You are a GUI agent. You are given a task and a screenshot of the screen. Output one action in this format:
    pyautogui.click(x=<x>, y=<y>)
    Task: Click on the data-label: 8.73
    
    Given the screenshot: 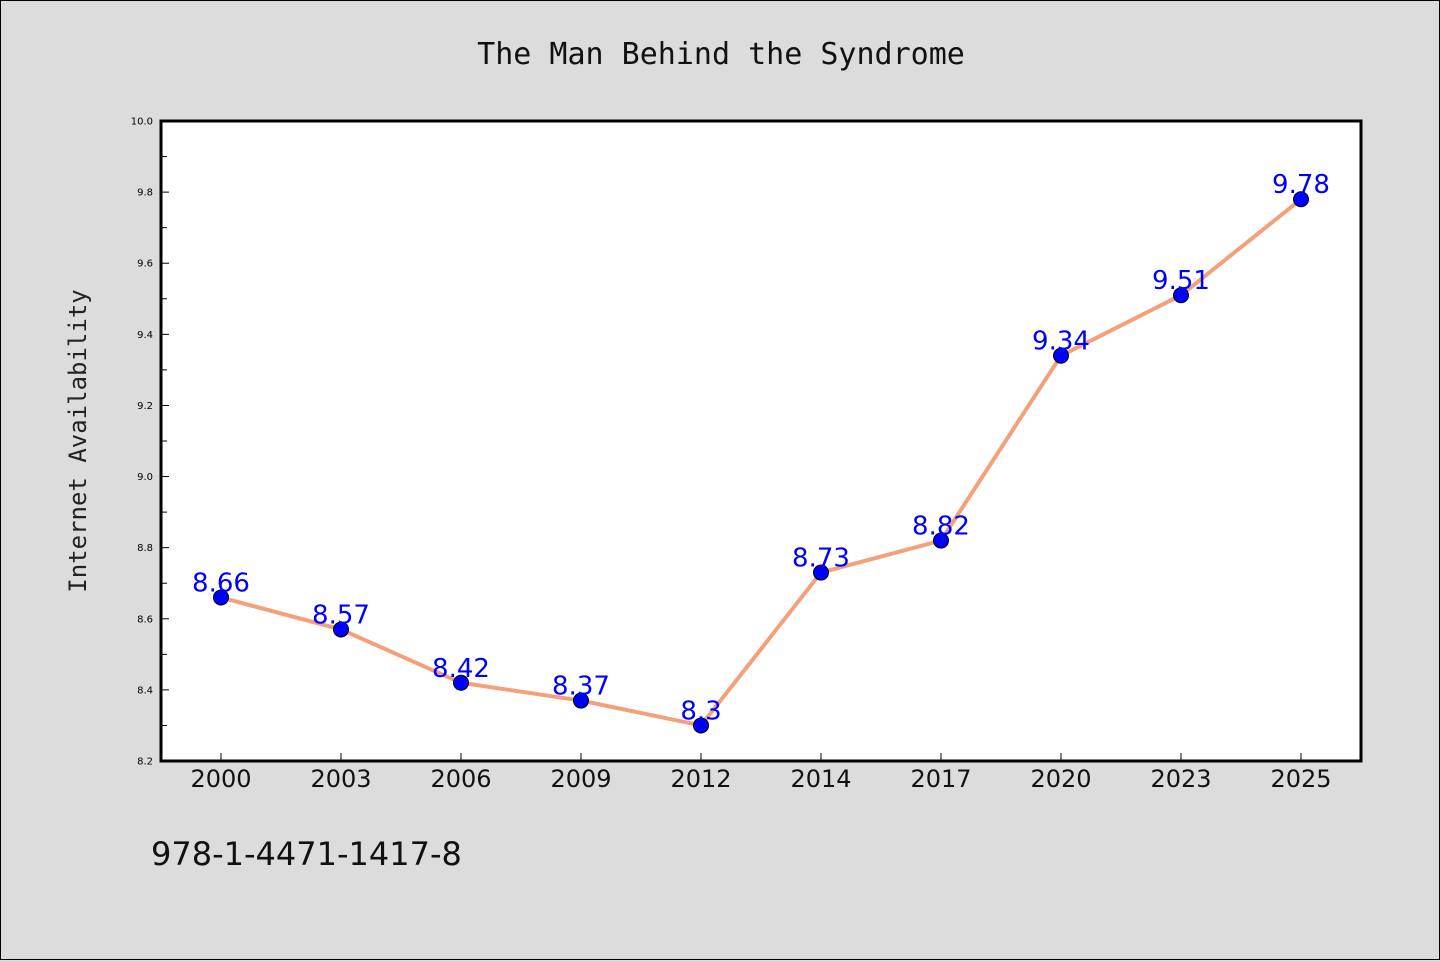 What is the action you would take?
    pyautogui.click(x=821, y=559)
    